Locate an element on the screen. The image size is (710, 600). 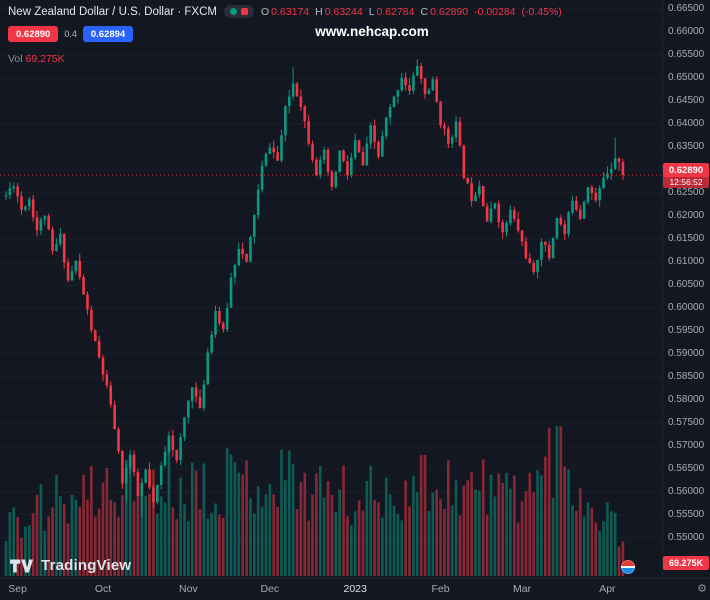
price-tick: 0.64000 is located at coordinates (686, 123).